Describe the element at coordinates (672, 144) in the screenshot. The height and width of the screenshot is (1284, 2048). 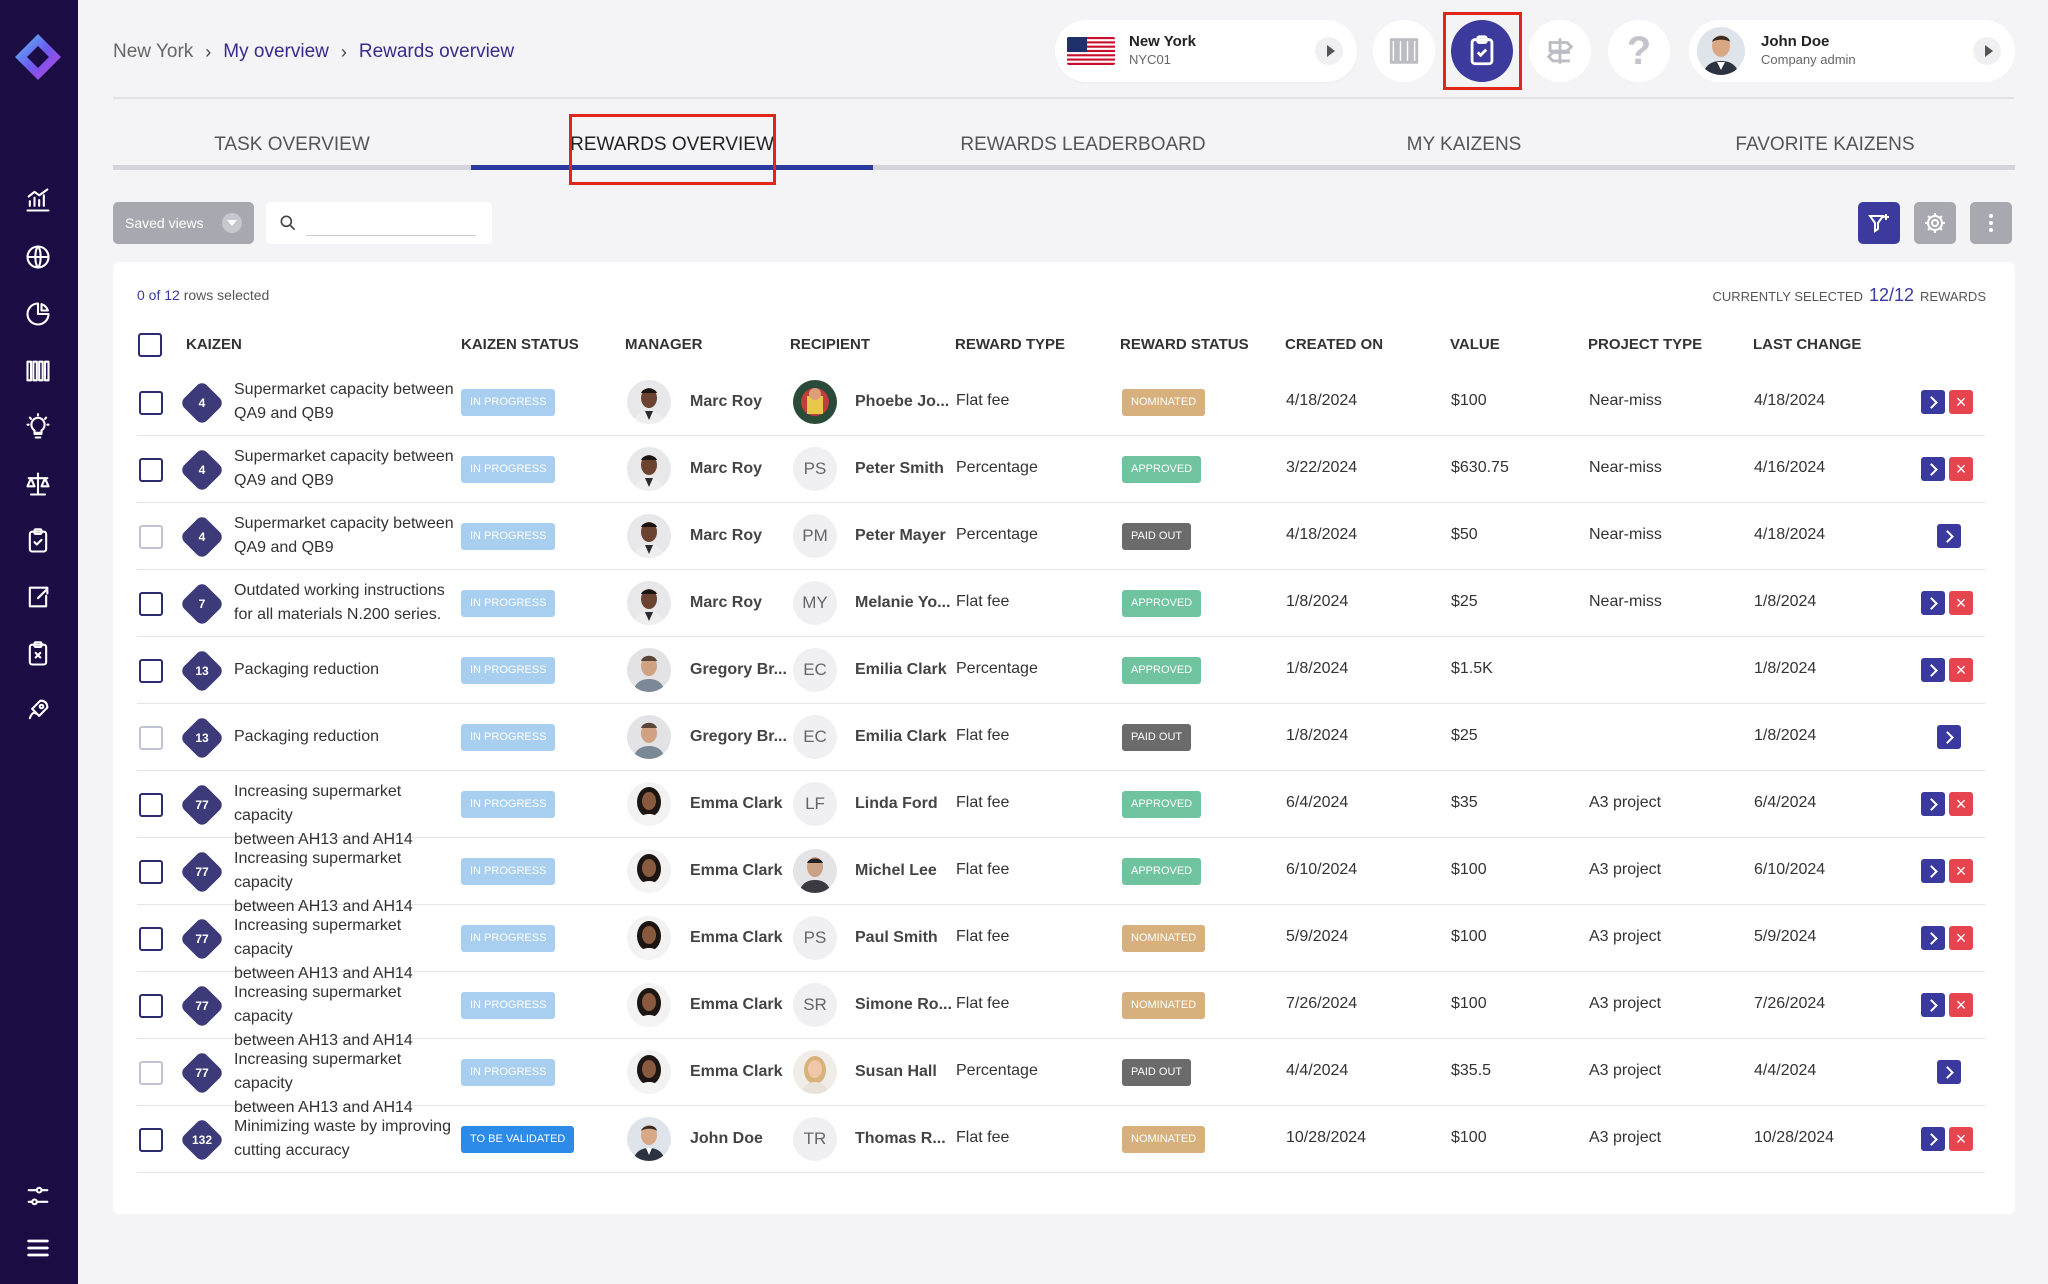
I see `tab-rewards-overview: REWARDS OVERVIEW` at that location.